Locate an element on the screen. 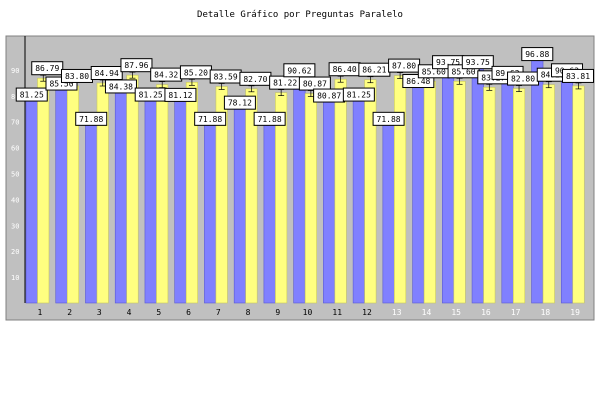 The width and height of the screenshot is (600, 400). data-label-series2: 87.96 is located at coordinates (136, 65).